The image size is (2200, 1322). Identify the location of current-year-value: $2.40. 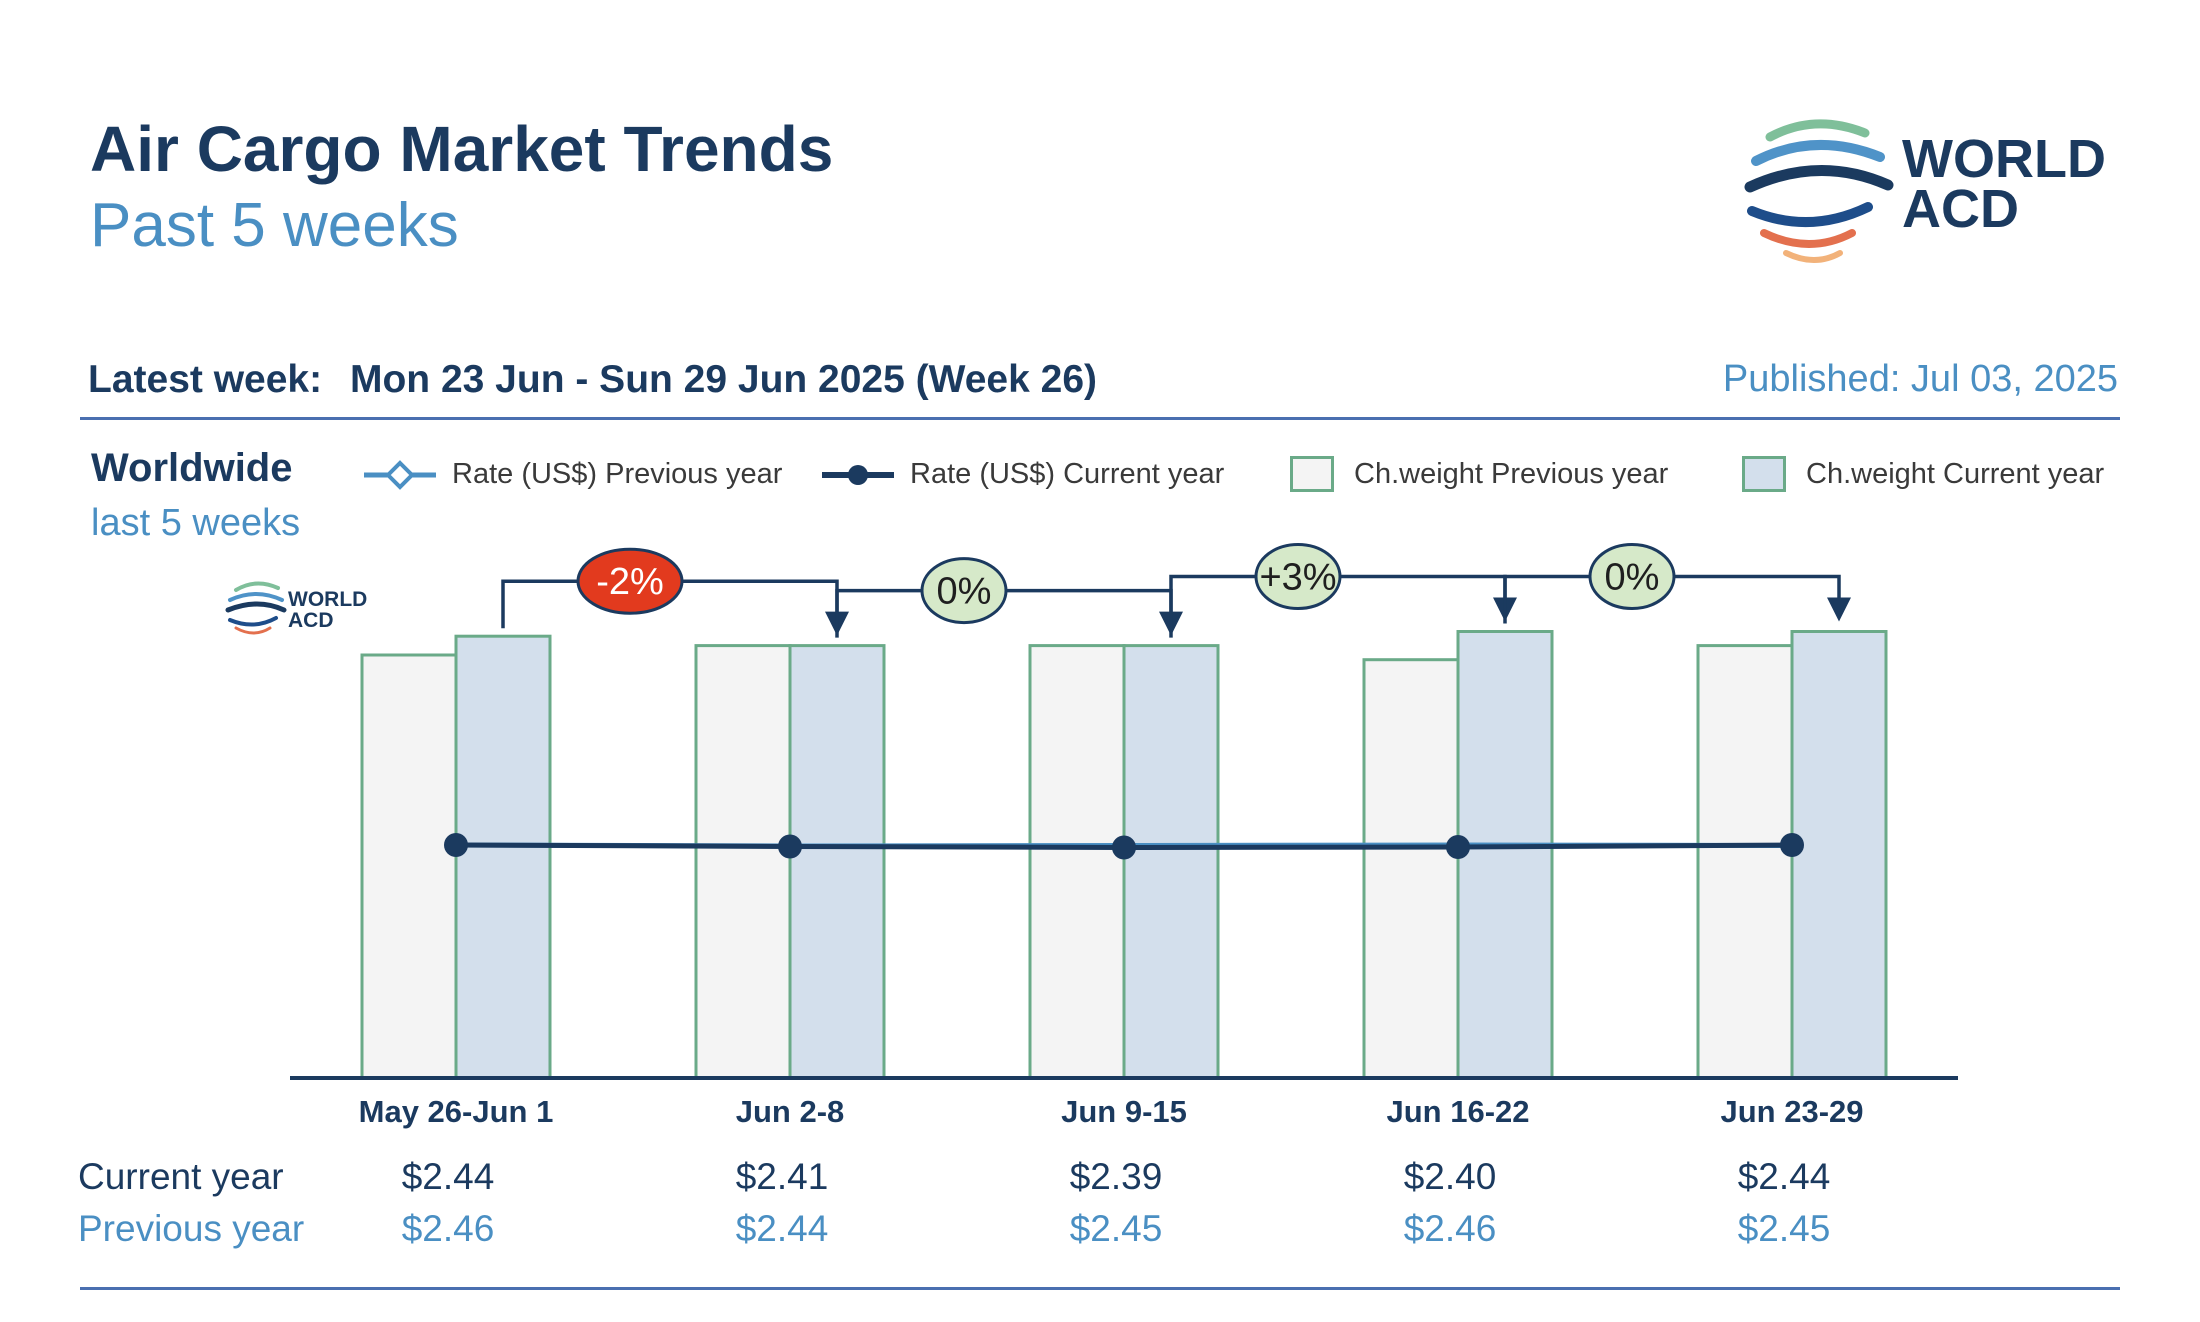
(1450, 1176).